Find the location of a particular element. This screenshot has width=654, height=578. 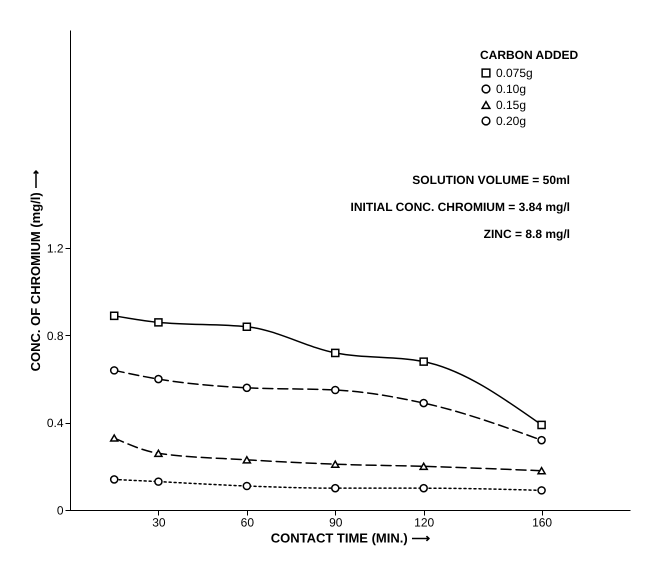

x-tick-label: 30 is located at coordinates (159, 523).